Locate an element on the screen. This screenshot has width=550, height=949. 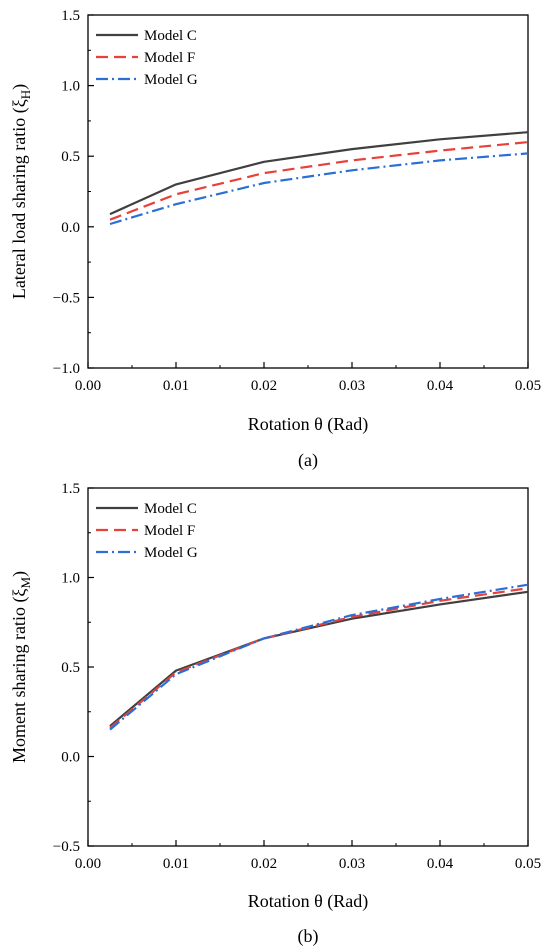
y-axis-title-subscript: M is located at coordinates (25, 583).